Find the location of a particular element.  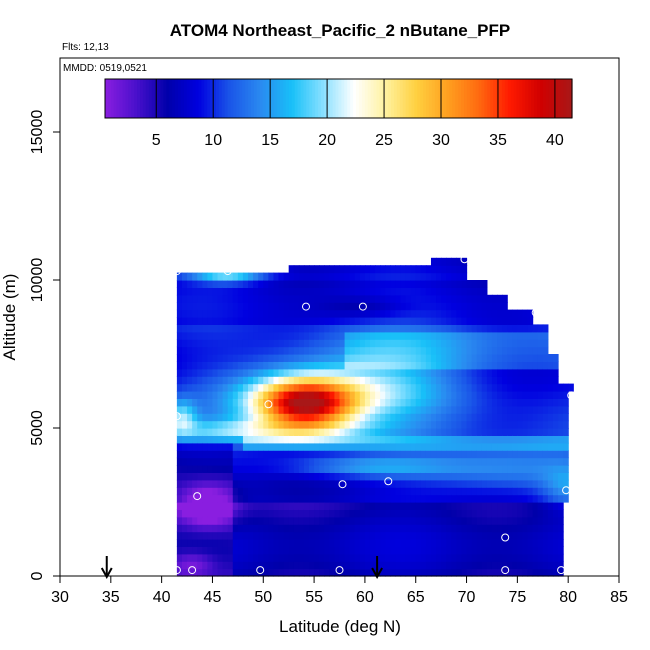

arrow-markers is located at coordinates (241, 568).